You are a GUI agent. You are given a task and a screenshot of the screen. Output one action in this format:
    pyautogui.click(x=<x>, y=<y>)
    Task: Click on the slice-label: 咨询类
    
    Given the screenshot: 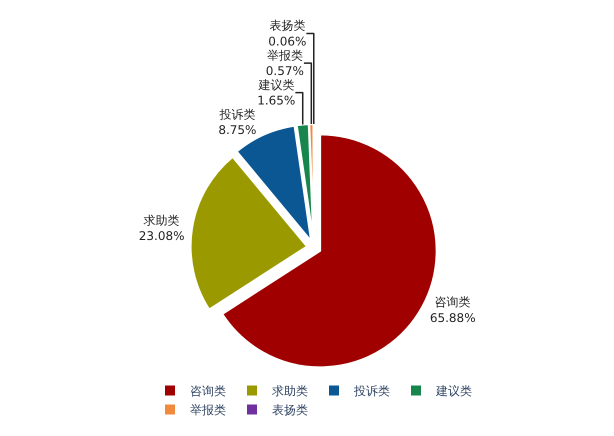 What is the action you would take?
    pyautogui.click(x=452, y=302)
    